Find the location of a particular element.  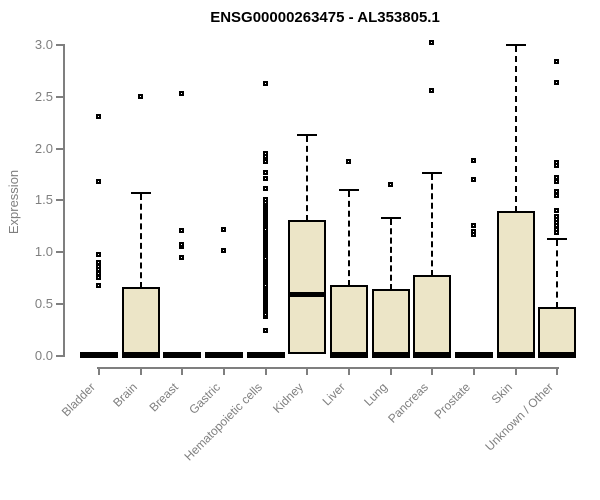

y-axis-tick-label: 2.0 is located at coordinates (43, 148).